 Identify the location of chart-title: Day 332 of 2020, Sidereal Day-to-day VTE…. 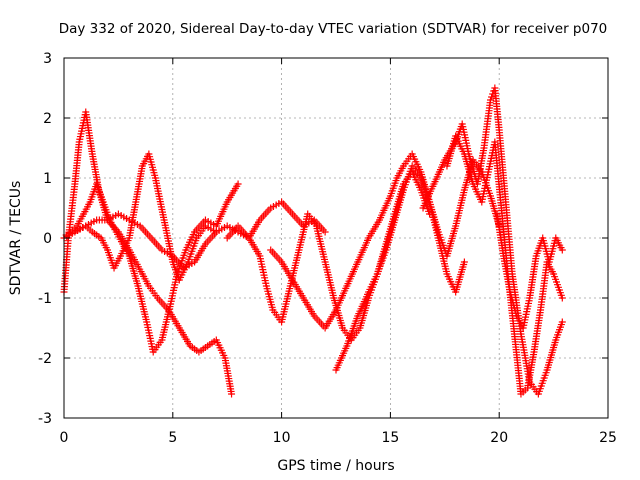
(333, 29).